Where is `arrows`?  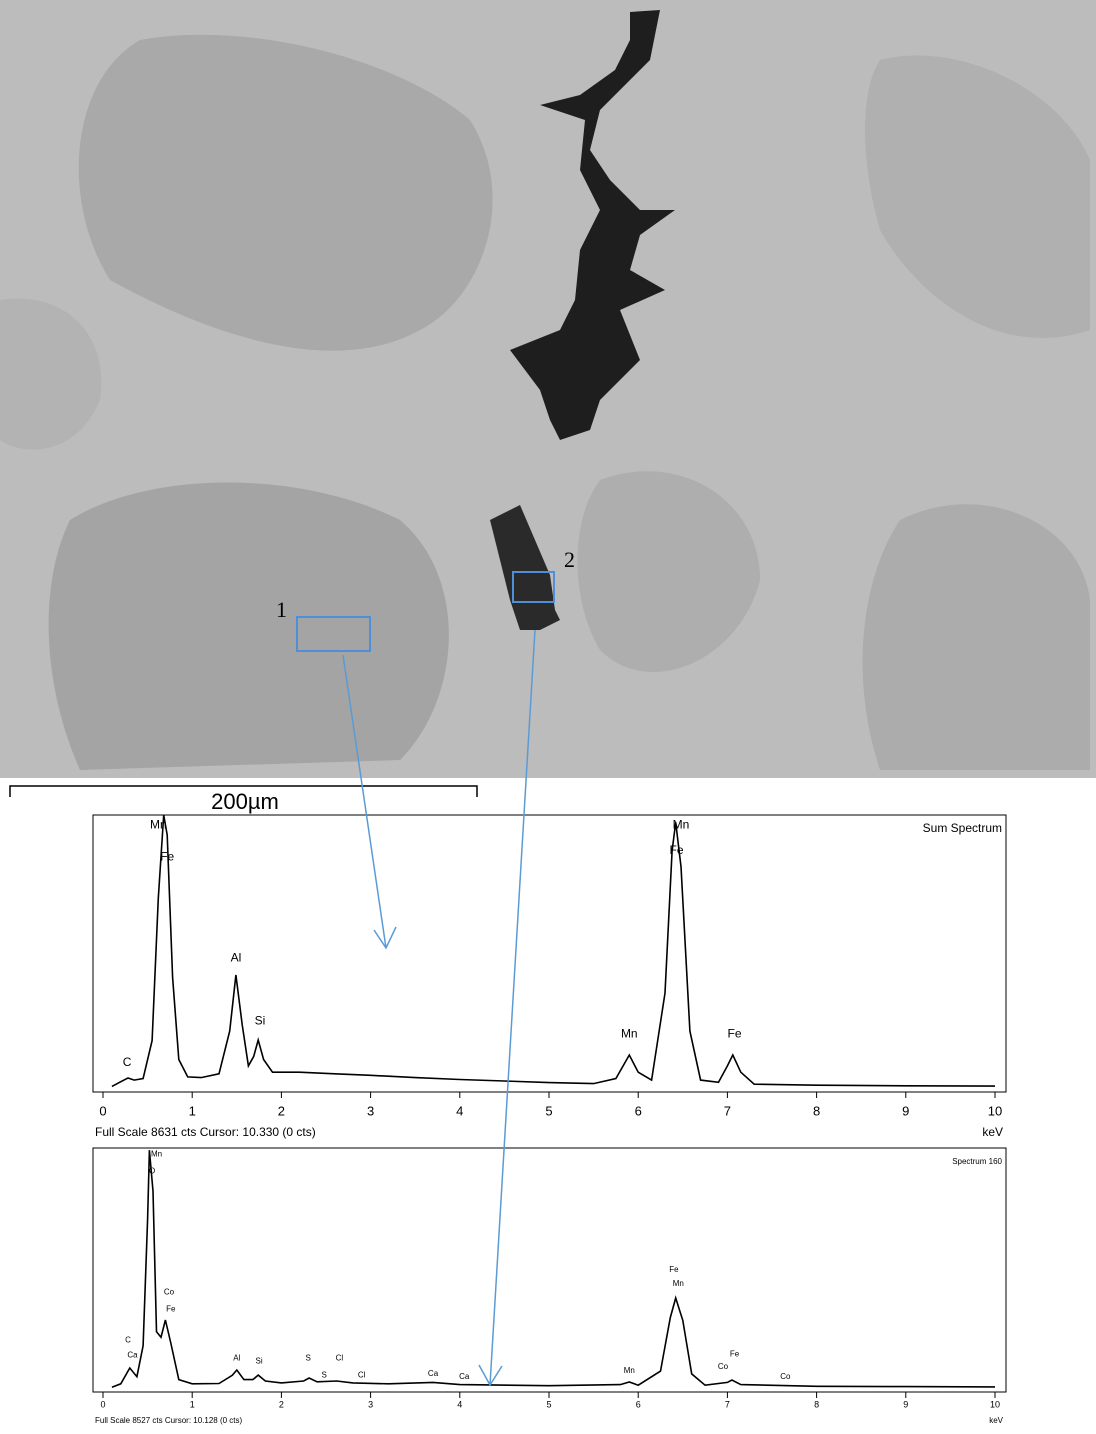
arrows is located at coordinates (439, 1008).